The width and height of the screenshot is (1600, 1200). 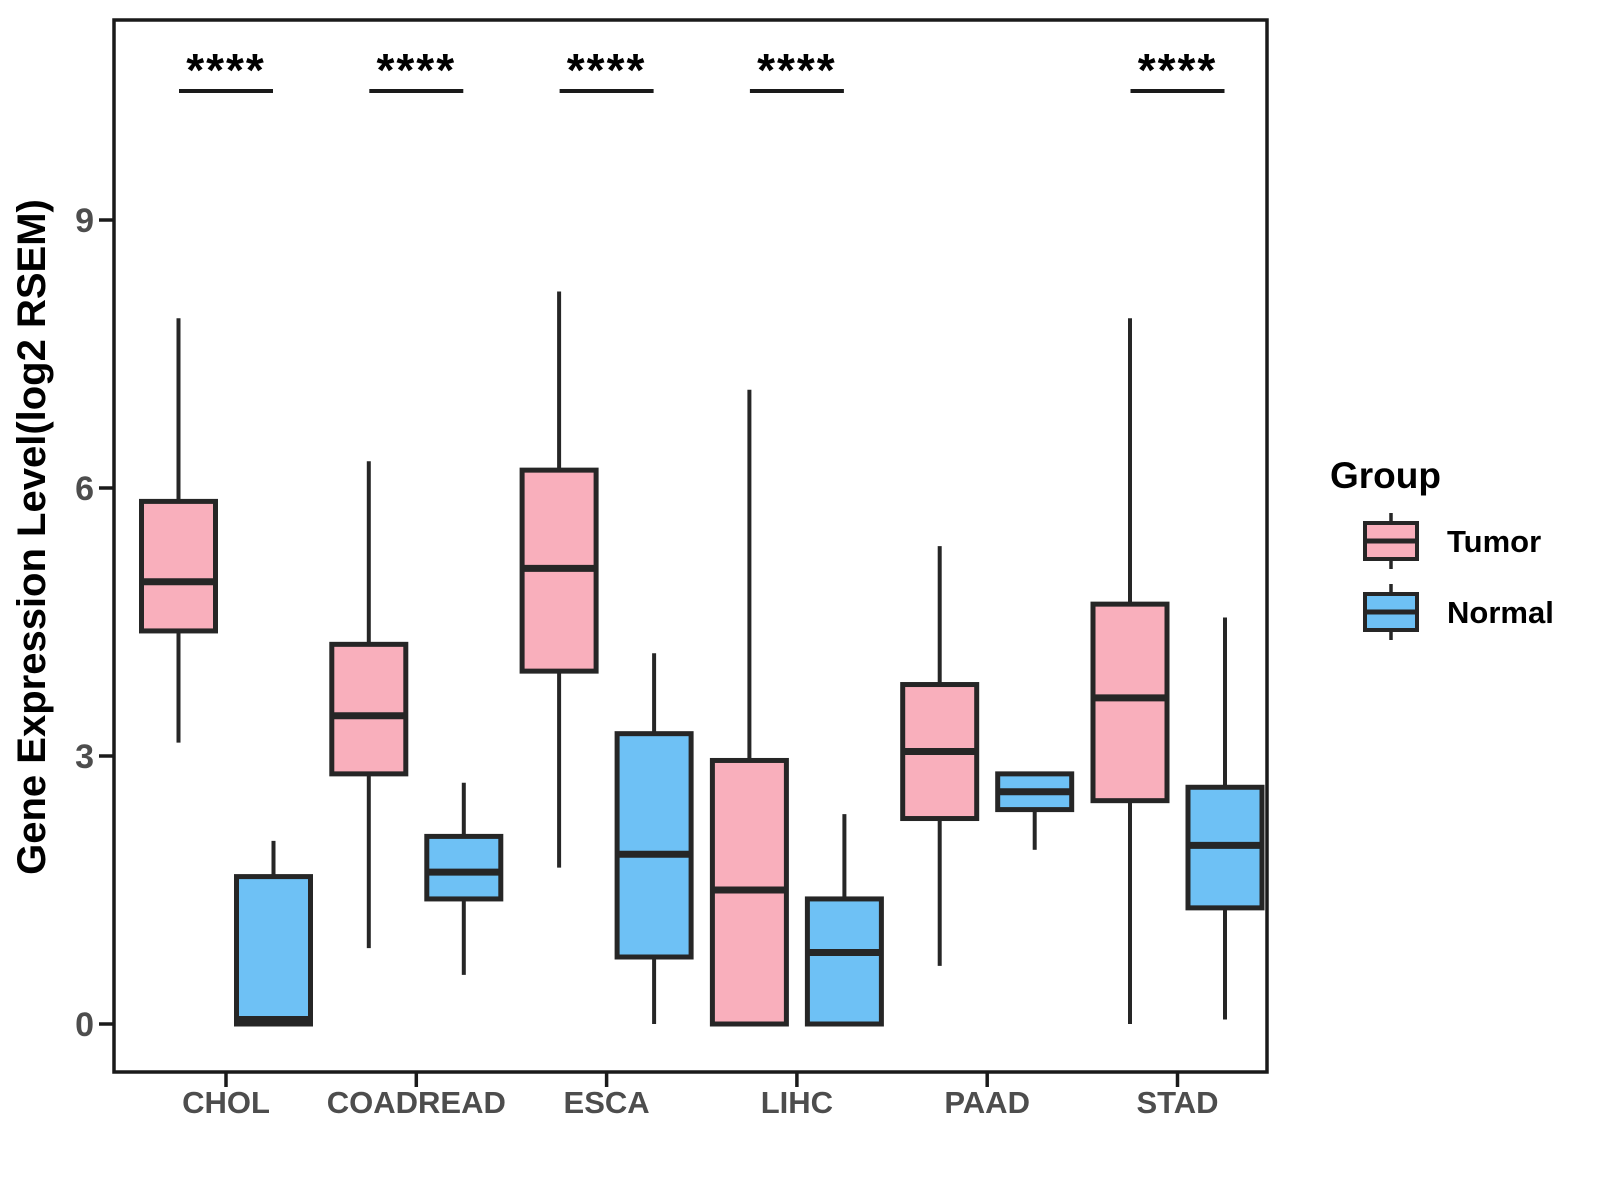 I want to click on x-category-label: COADREAD, so click(x=416, y=1102).